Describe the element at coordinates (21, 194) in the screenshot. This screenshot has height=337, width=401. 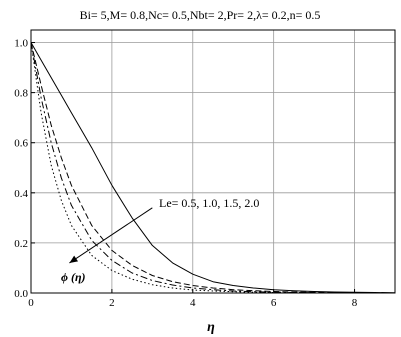
I see `y-tick-label: 0.4` at that location.